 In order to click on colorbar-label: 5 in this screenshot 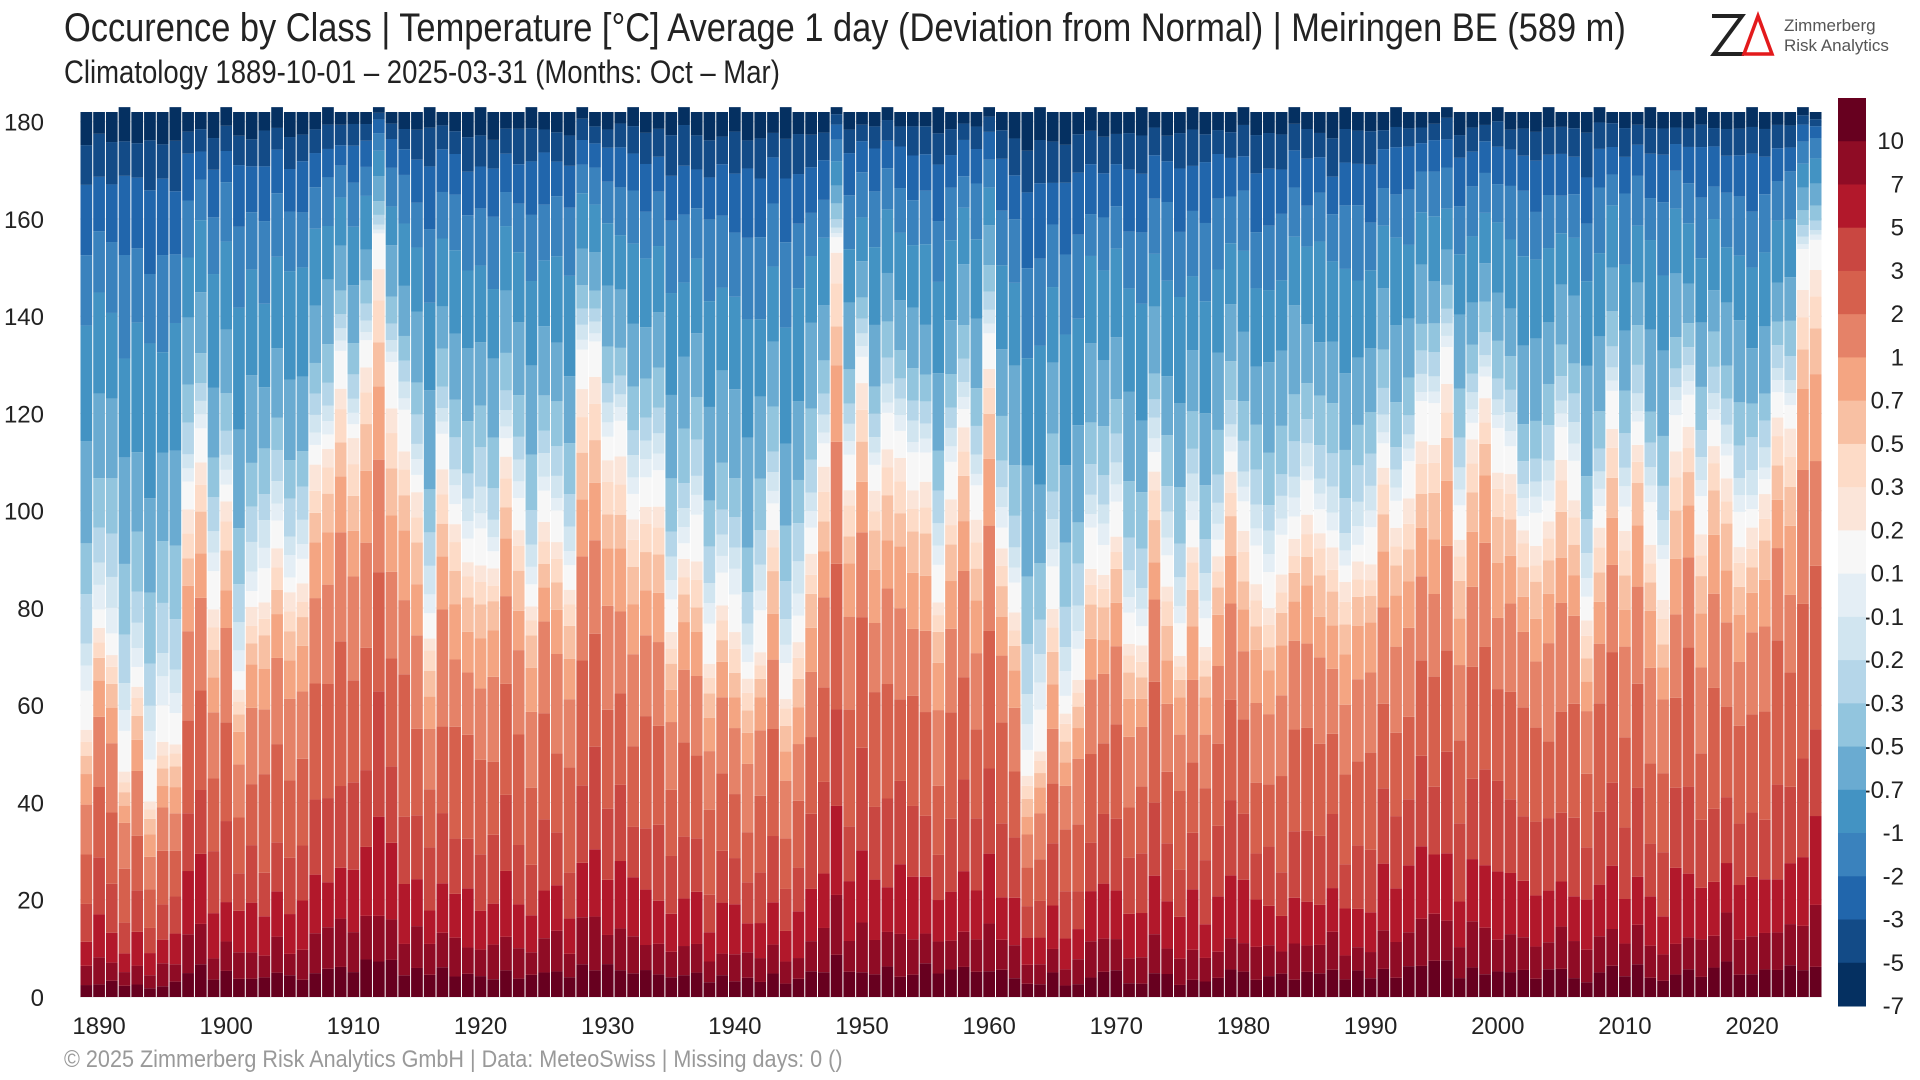, I will do `click(1897, 228)`.